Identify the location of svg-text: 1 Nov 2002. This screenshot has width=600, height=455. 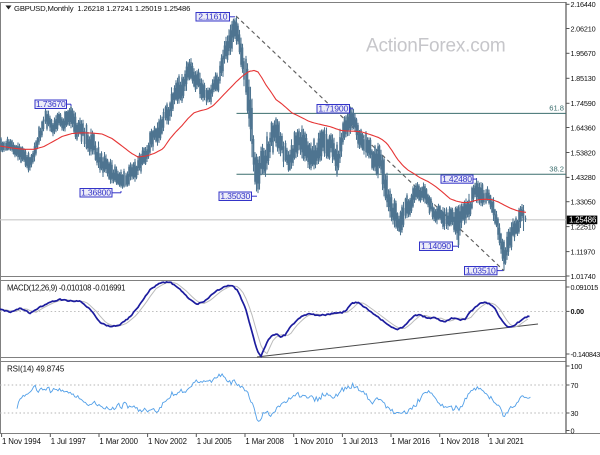
(167, 441).